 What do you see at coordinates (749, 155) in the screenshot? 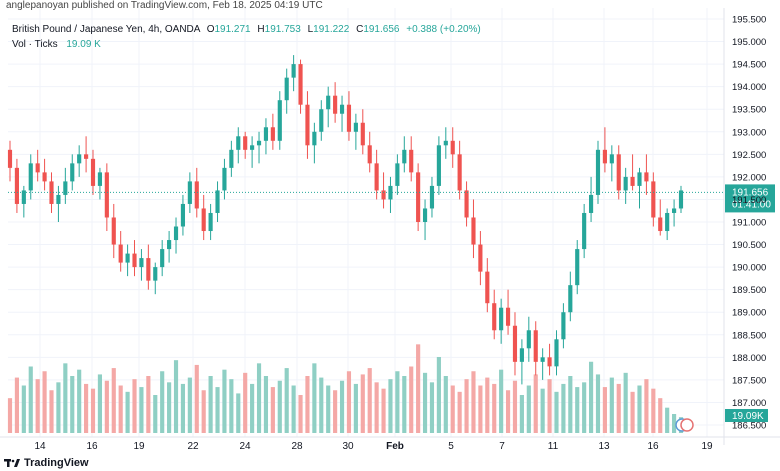
I see `y-tick-label: 192.500` at bounding box center [749, 155].